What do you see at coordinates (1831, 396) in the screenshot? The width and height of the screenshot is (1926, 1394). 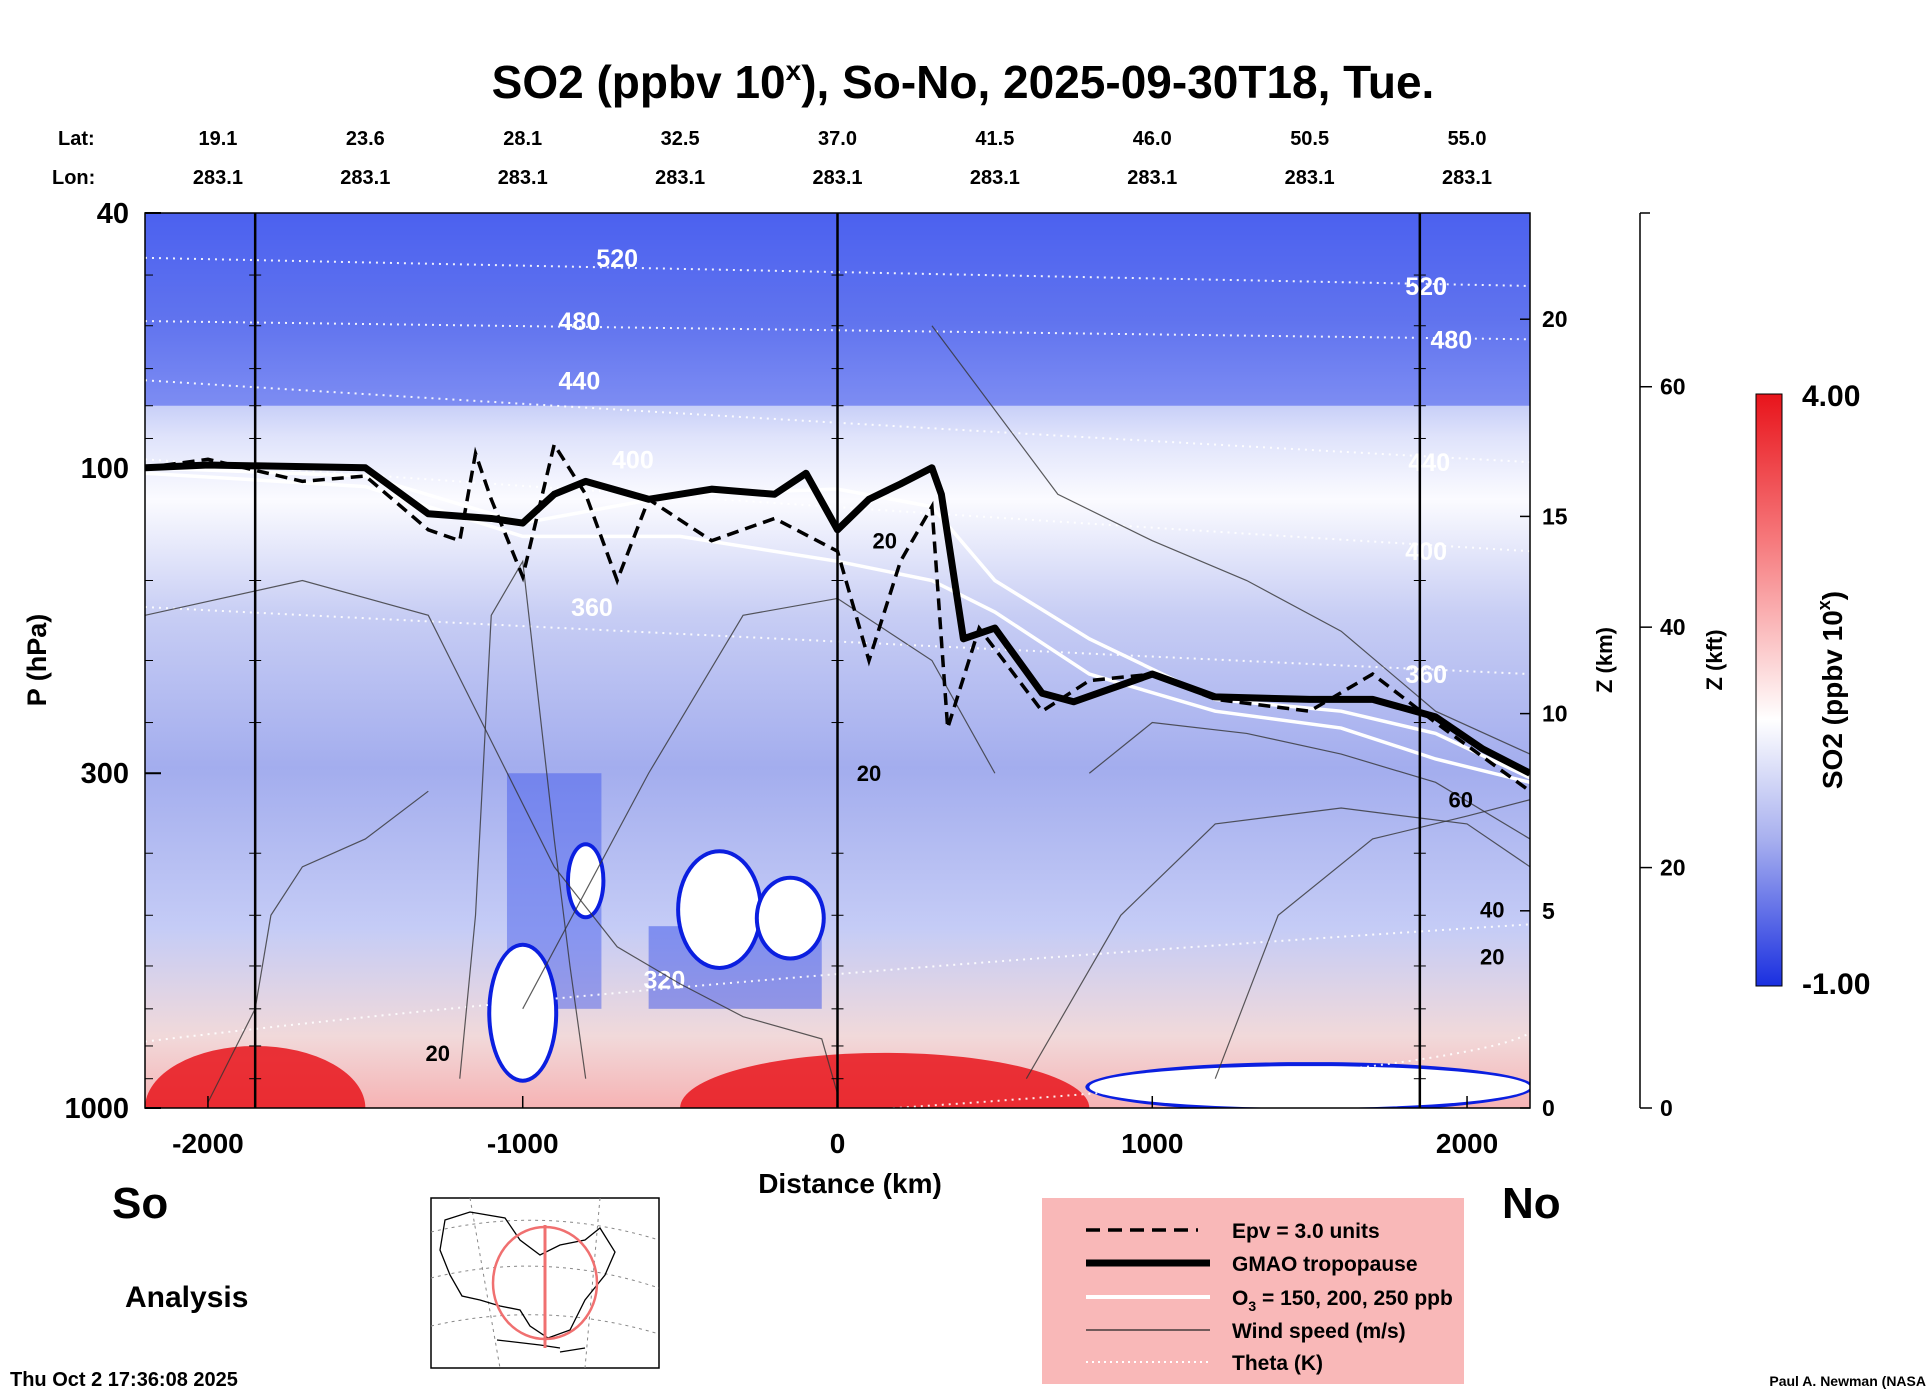 I see `colorbar-max-label: 4.00` at bounding box center [1831, 396].